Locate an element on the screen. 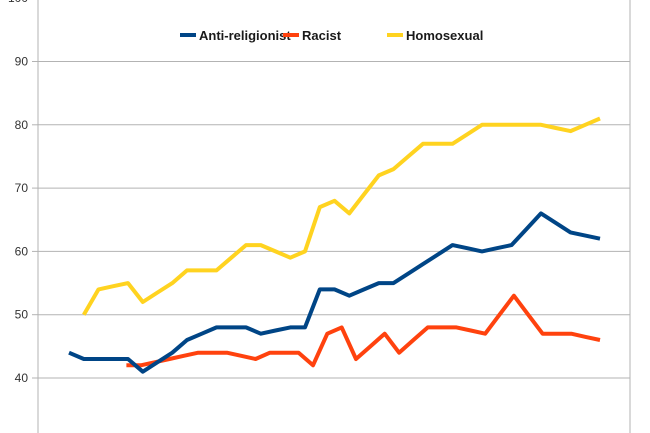 The height and width of the screenshot is (433, 650). y-tick-label: 40 is located at coordinates (22, 378).